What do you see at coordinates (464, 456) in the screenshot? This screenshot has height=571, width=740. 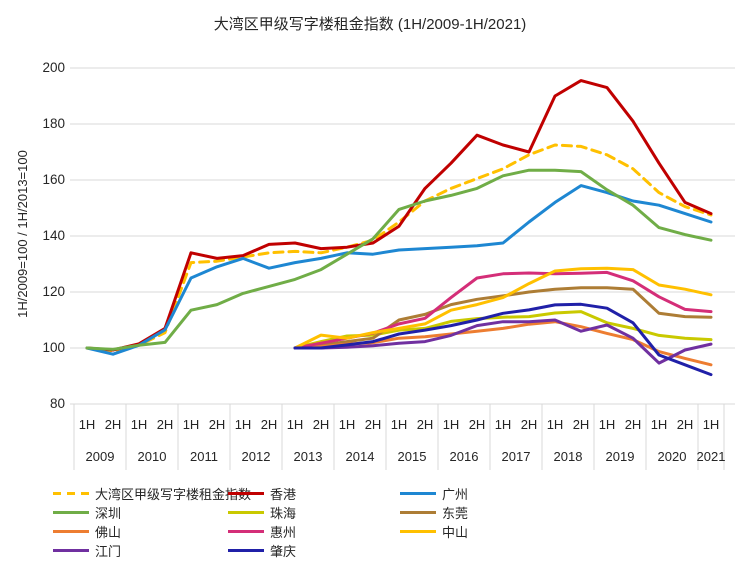 I see `x-year-label: 2016` at bounding box center [464, 456].